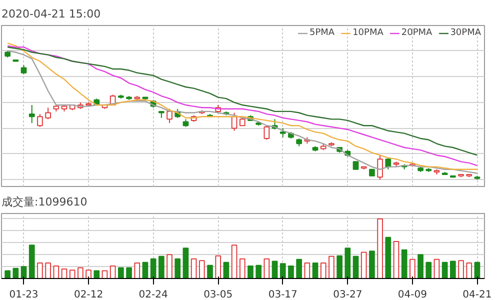 The height and width of the screenshot is (300, 500). Describe the element at coordinates (368, 33) in the screenshot. I see `legend-label: 10PMA` at that location.